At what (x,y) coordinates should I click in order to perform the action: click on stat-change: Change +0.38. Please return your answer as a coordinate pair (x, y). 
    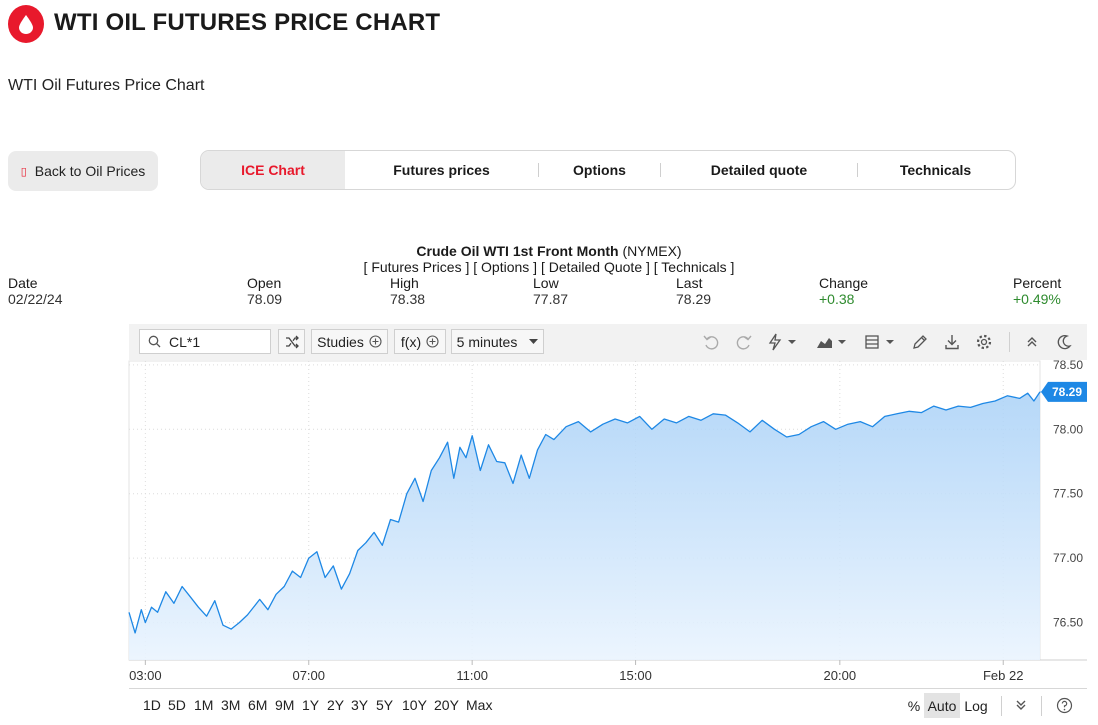
    Looking at the image, I should click on (843, 291).